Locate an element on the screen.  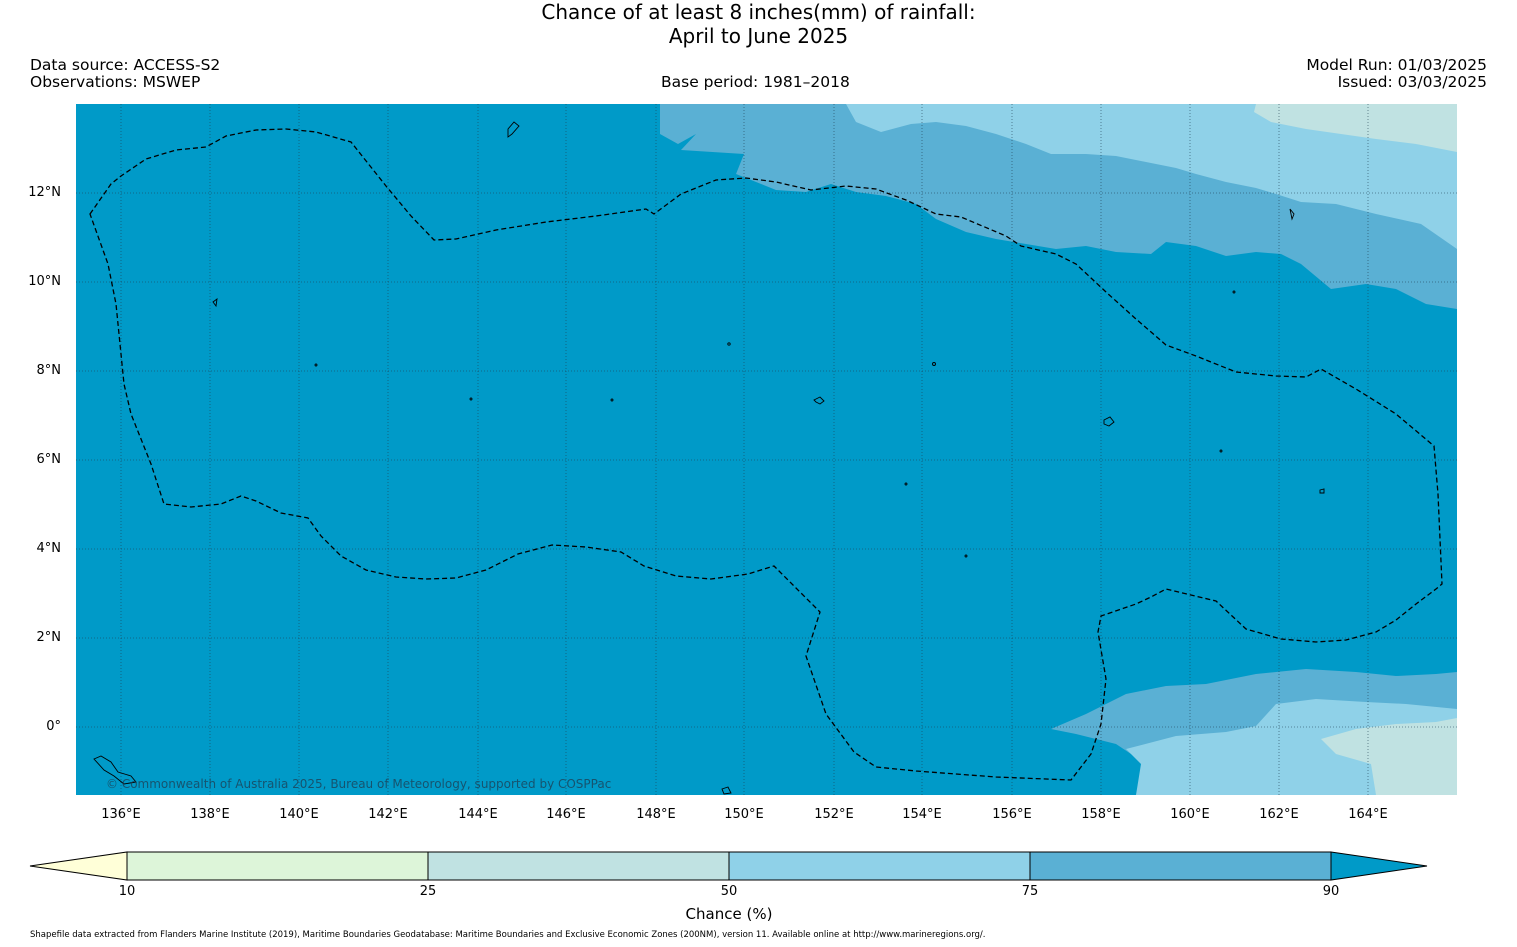
observations-text: Observations: MSWEP is located at coordinates (115, 82).